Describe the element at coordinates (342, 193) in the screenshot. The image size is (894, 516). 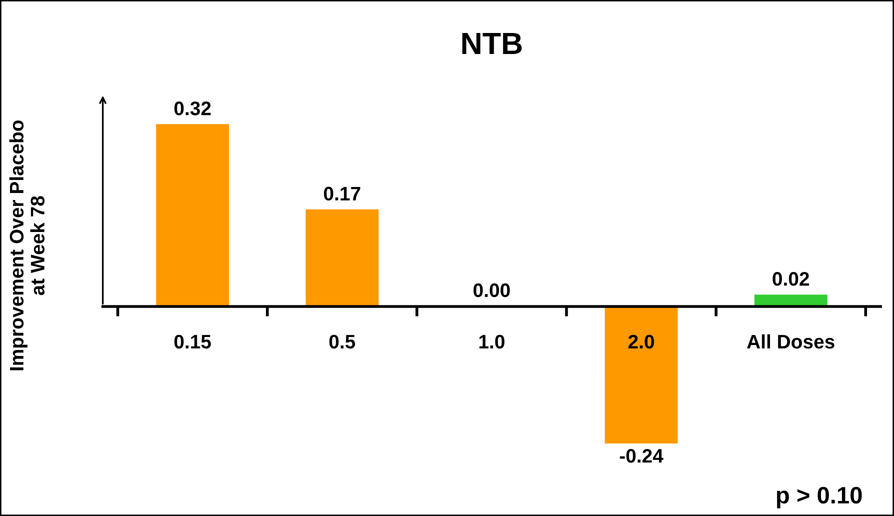
I see `data-label: 0.17` at that location.